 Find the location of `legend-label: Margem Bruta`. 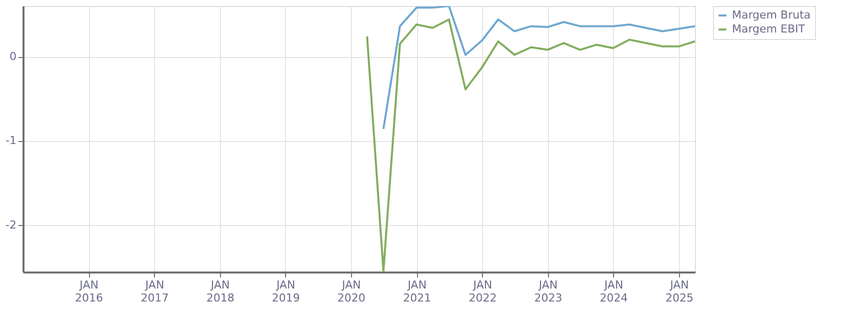

legend-label: Margem Bruta is located at coordinates (771, 15).